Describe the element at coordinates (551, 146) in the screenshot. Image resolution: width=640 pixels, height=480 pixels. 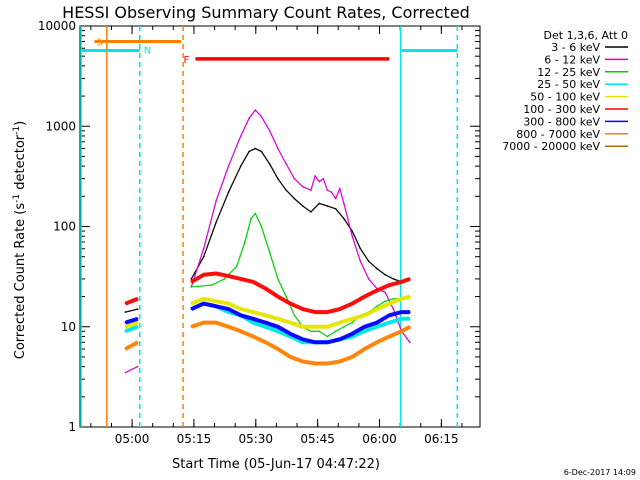
I see `legend-label: 7000 - 20000 keV` at that location.